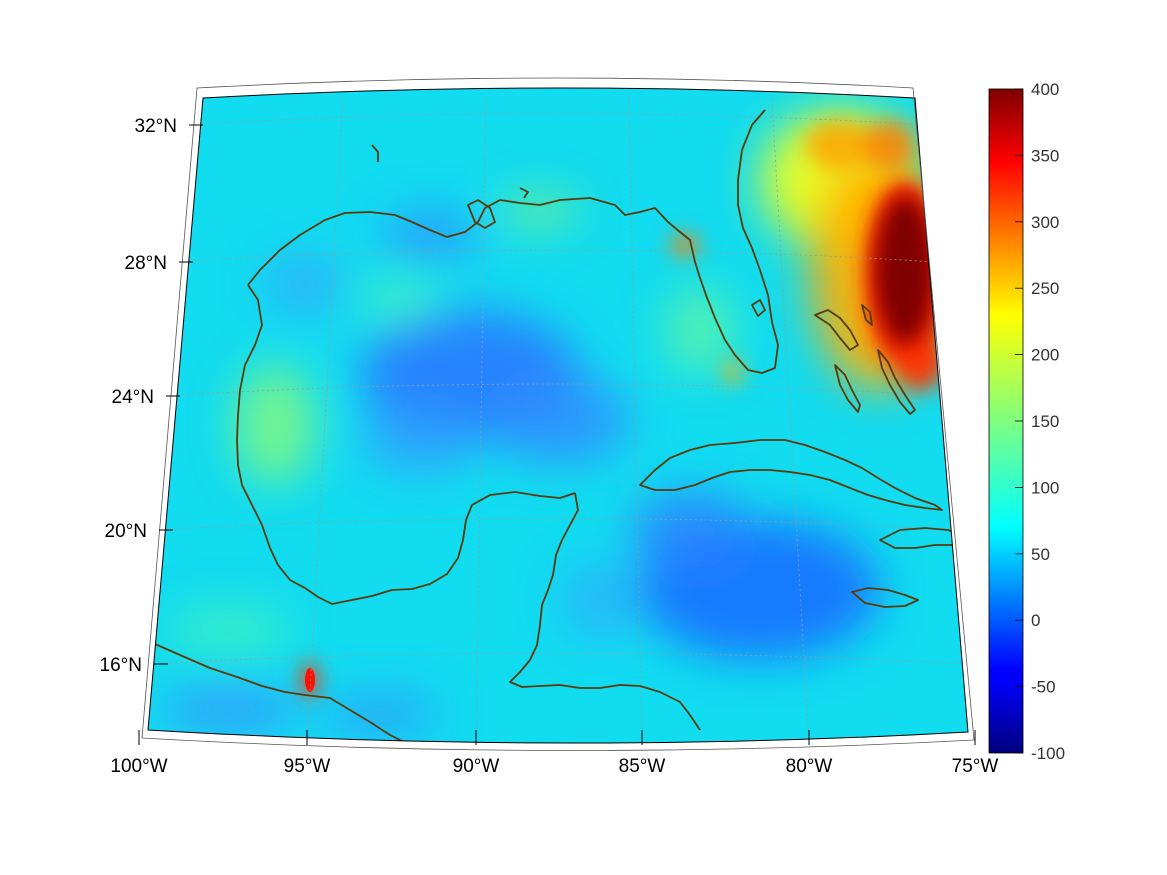  Describe the element at coordinates (554, 753) in the screenshot. I see `longitude-labels: 100°W 95°W 90°W 85°W 80°W 75°W` at that location.